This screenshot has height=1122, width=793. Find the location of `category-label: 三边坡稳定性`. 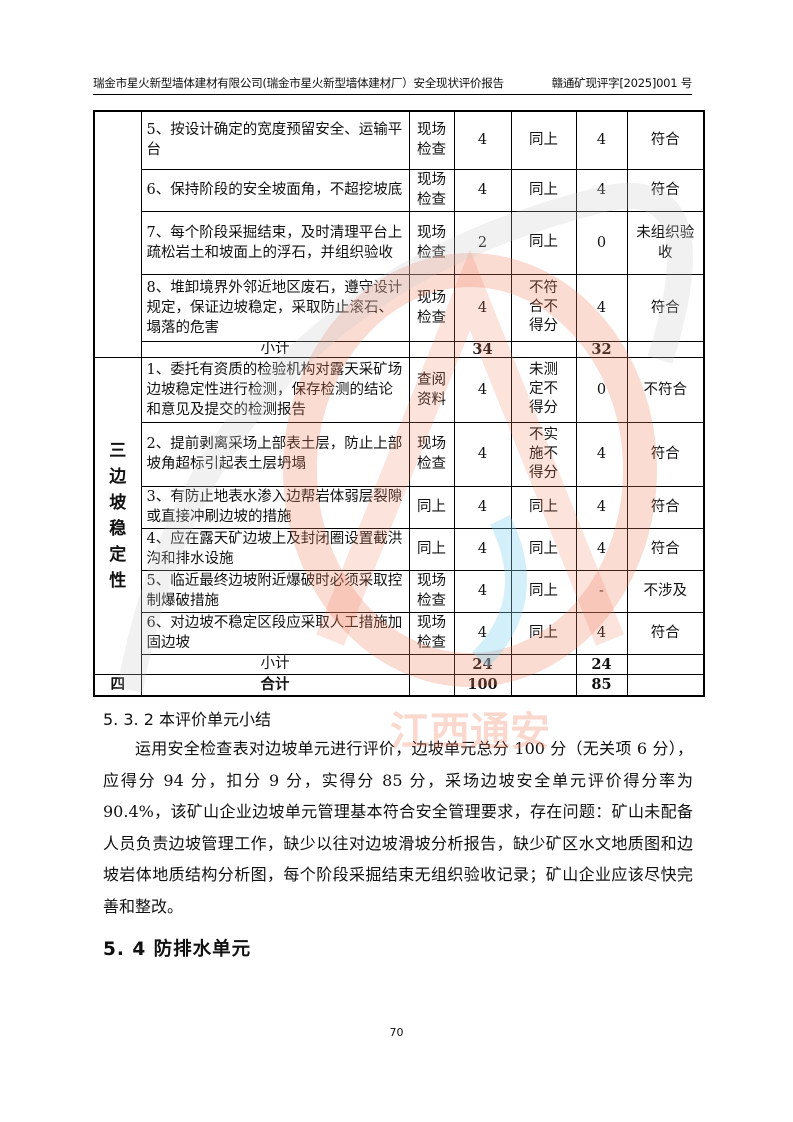

category-label: 三边坡稳定性 is located at coordinates (118, 515).